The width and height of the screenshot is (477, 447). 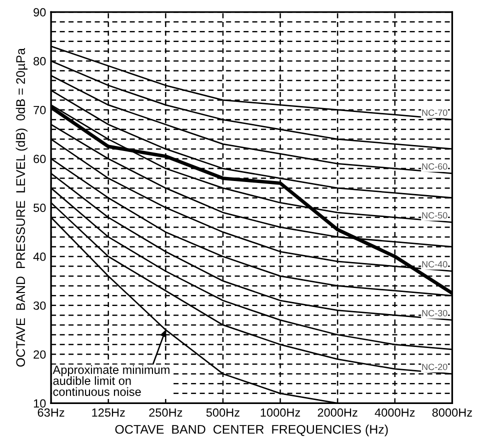 What do you see at coordinates (435, 215) in the screenshot?
I see `series-label: NC-50` at bounding box center [435, 215].